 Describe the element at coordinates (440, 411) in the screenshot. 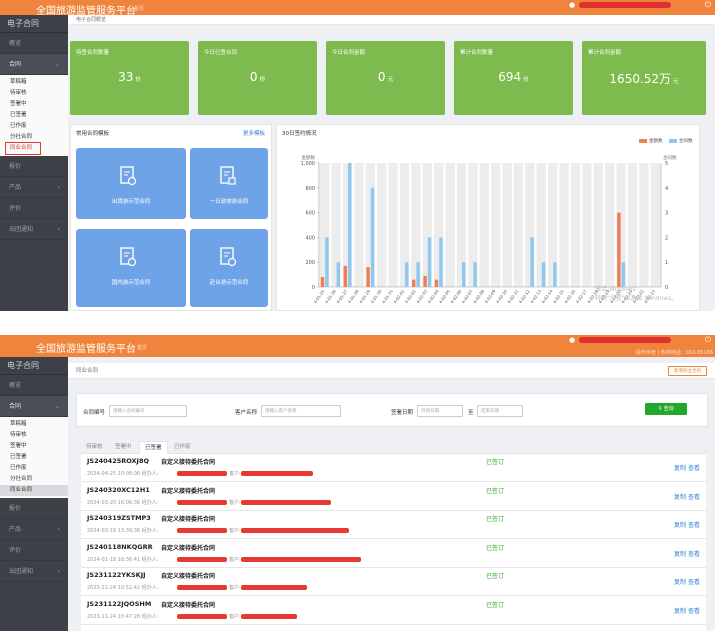

I see `date-start-input: 开始日期` at that location.